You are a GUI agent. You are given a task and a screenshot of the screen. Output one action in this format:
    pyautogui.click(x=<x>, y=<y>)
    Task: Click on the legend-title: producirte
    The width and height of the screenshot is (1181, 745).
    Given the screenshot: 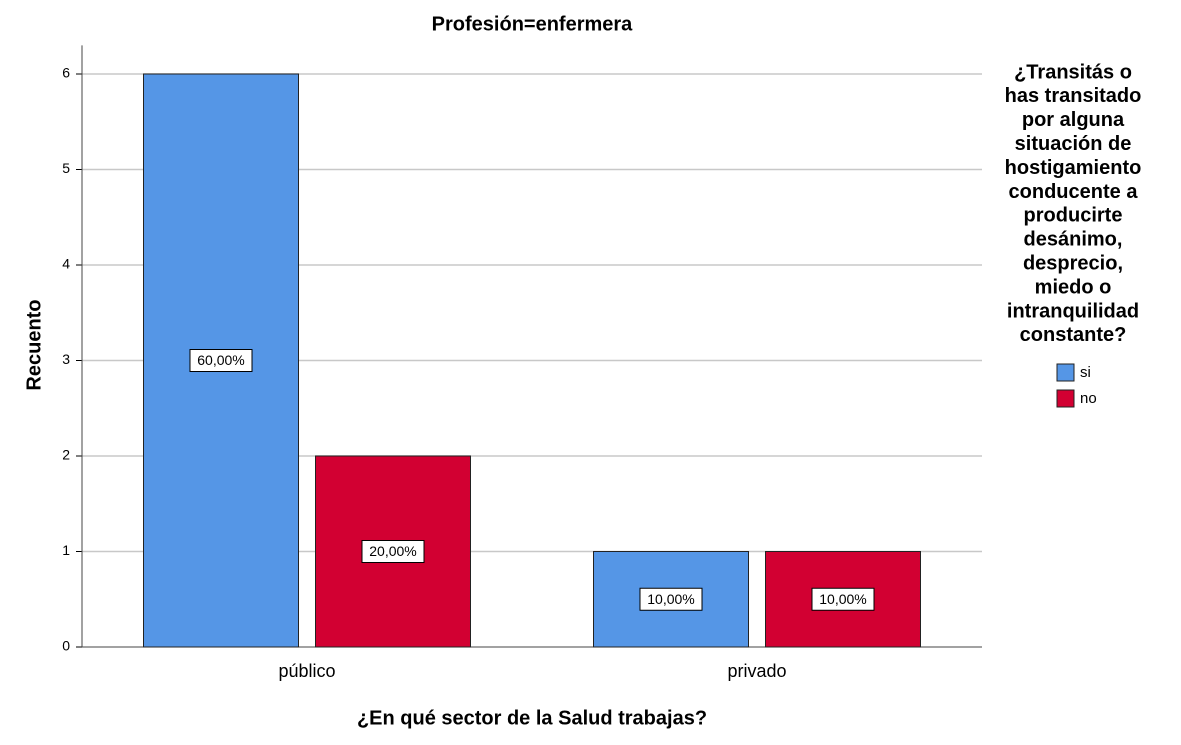 What is the action you would take?
    pyautogui.click(x=1073, y=216)
    